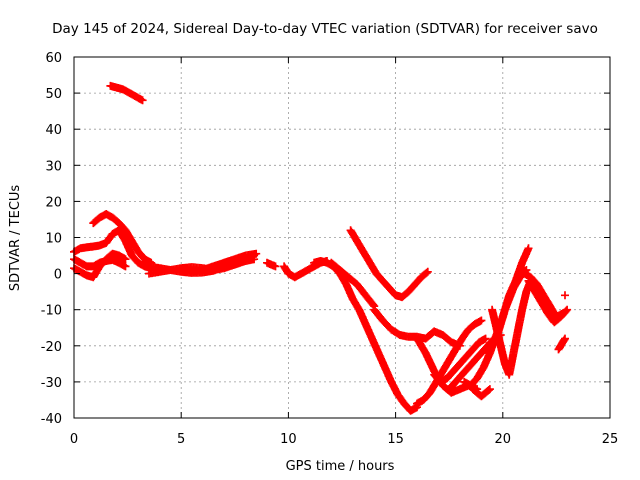 Image resolution: width=640 pixels, height=480 pixels. Describe the element at coordinates (389, 264) in the screenshot. I see `series-arc-m` at that location.